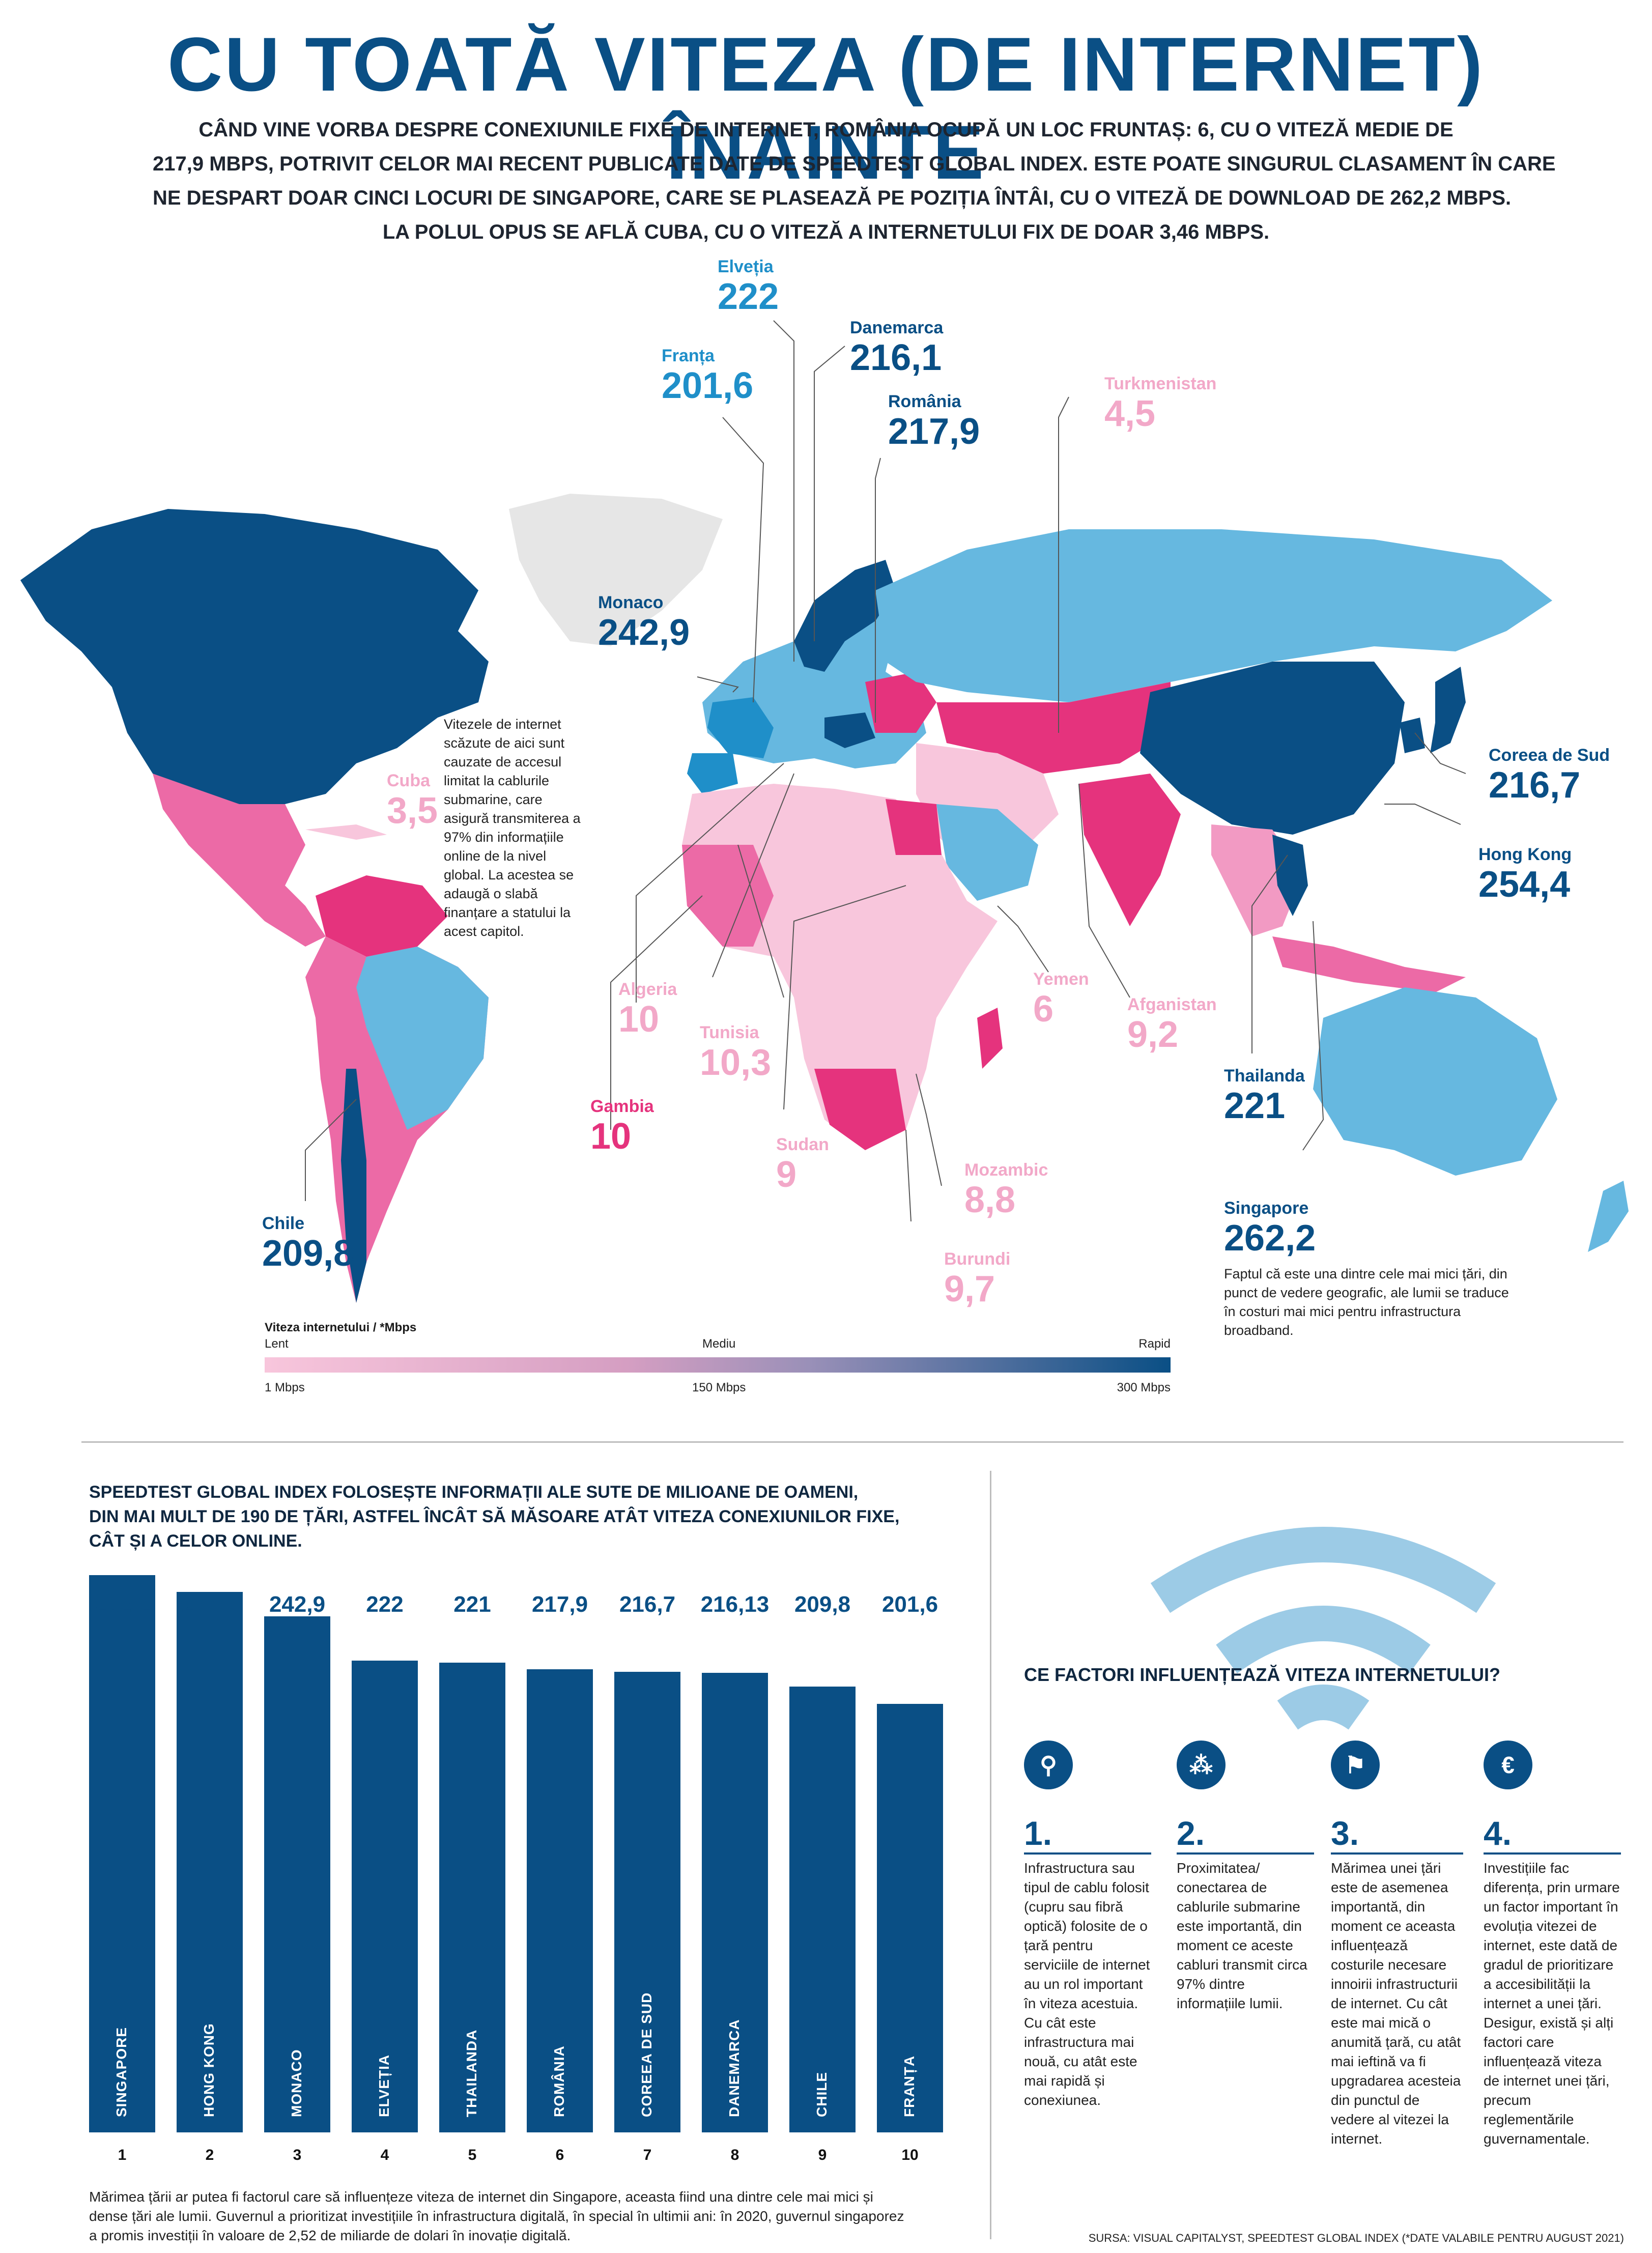 The width and height of the screenshot is (1652, 2253). What do you see at coordinates (297, 2155) in the screenshot?
I see `bar-rank-label: 3` at bounding box center [297, 2155].